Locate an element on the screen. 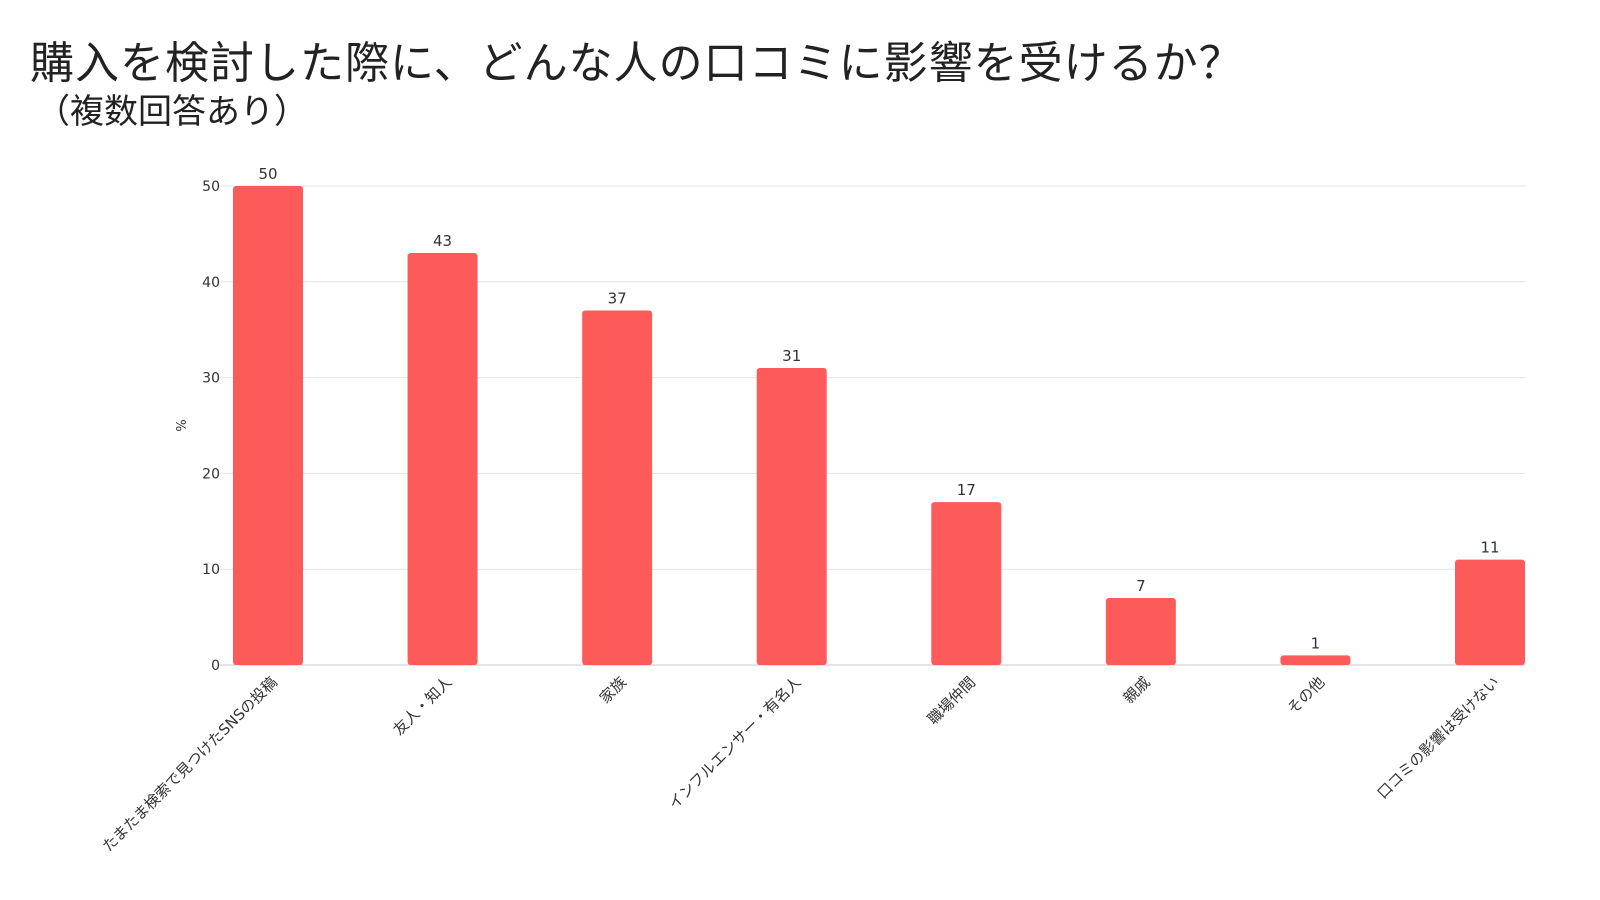  y-tick-label: 0 is located at coordinates (215, 666).